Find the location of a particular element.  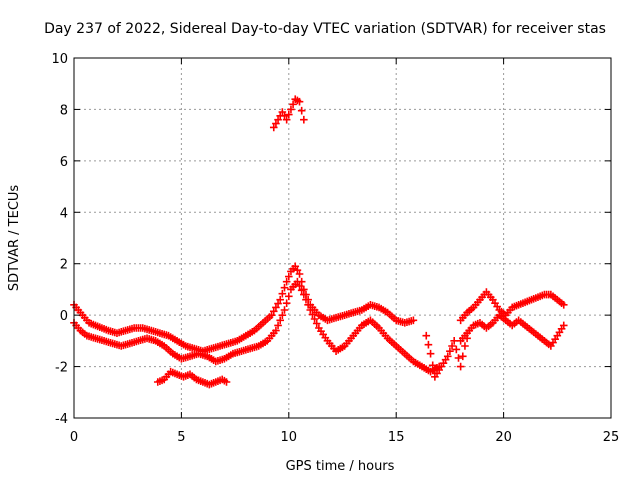

y-tick-label: 4 is located at coordinates (64, 213).